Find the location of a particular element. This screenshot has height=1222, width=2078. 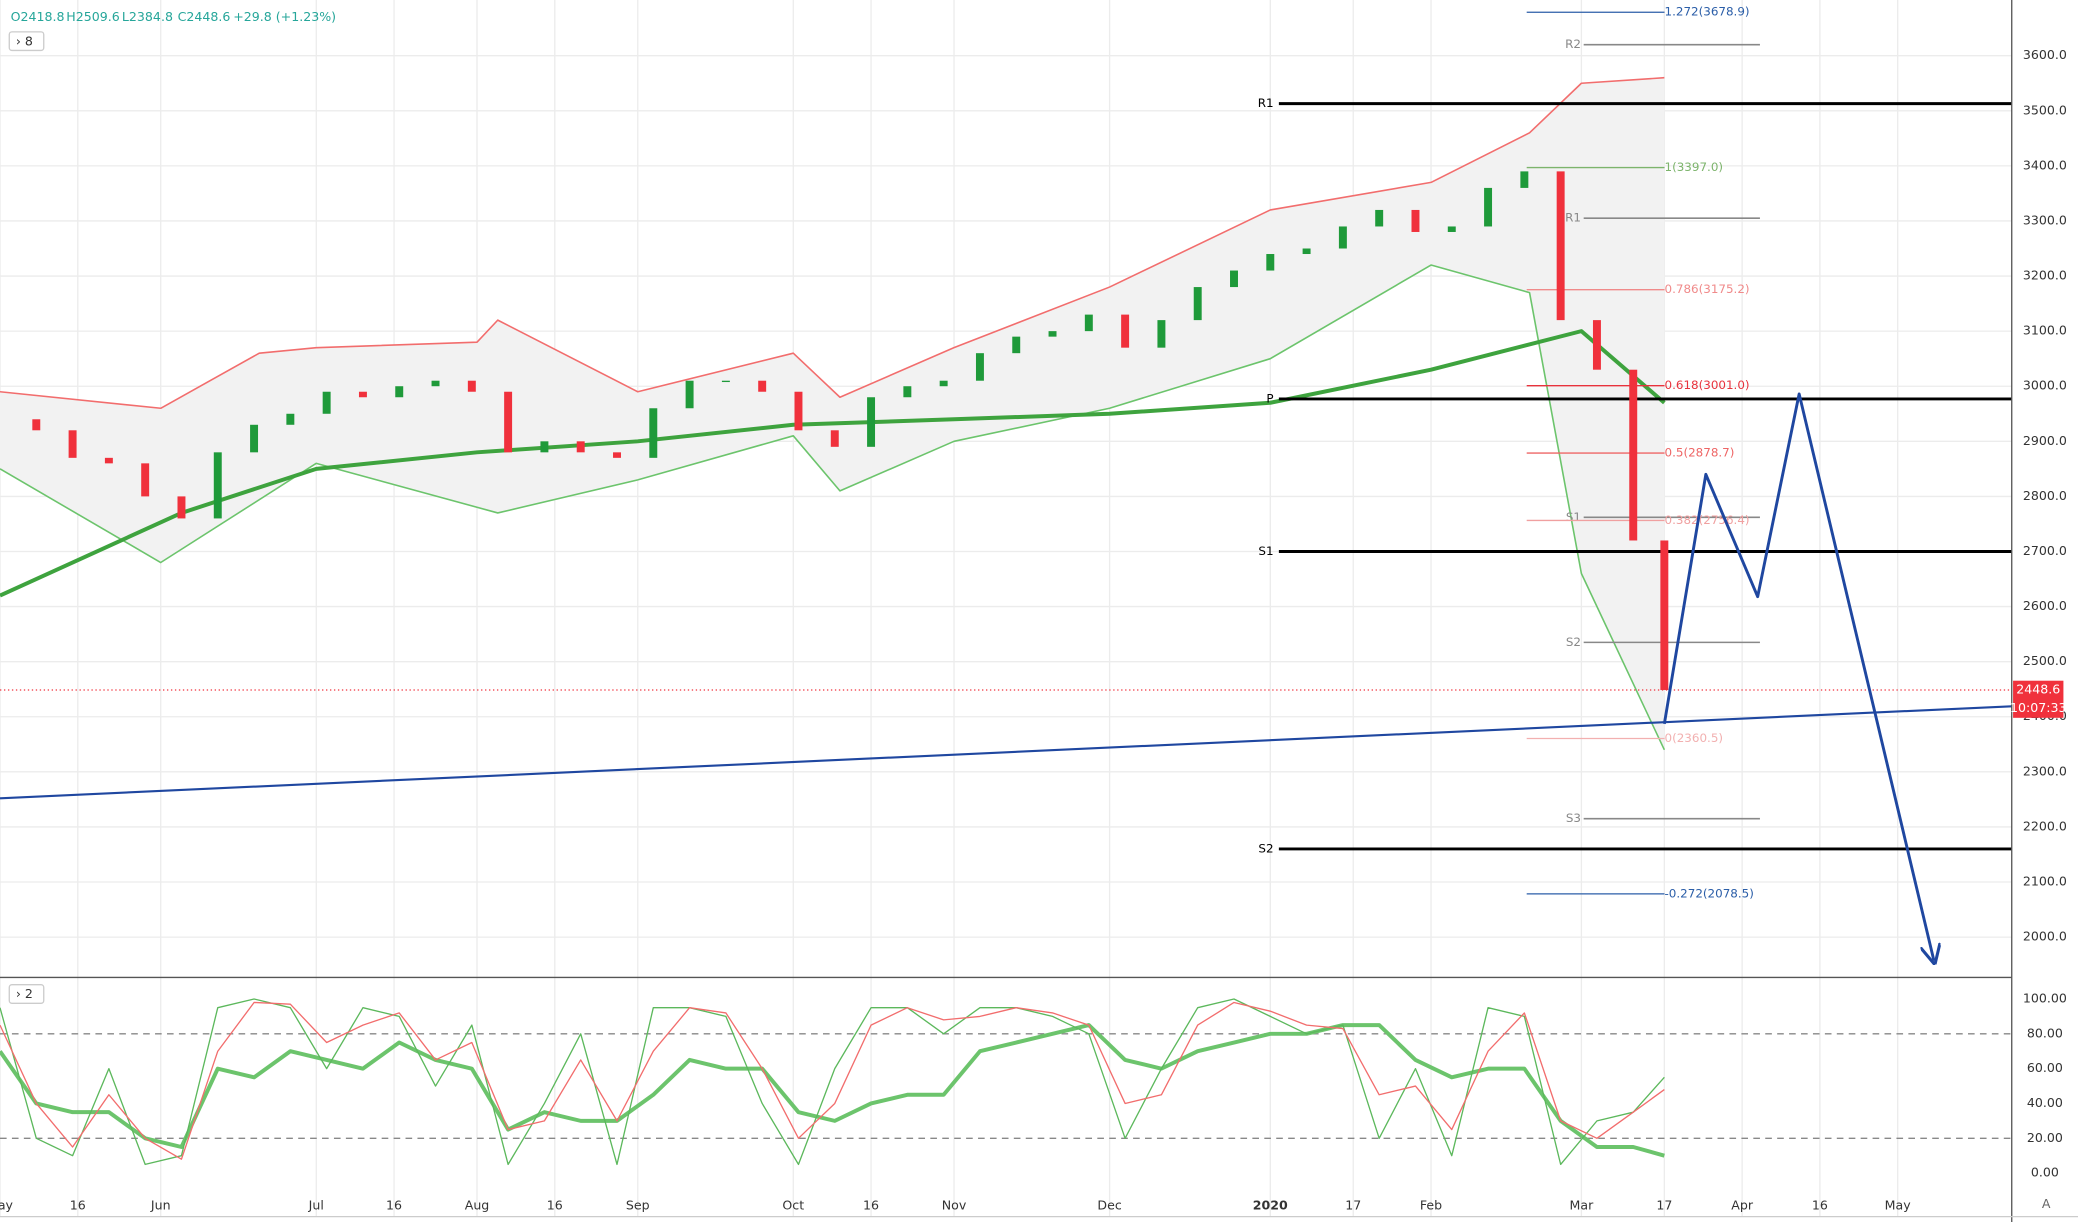

fib-label: 0.382(2756.4) is located at coordinates (1707, 520).